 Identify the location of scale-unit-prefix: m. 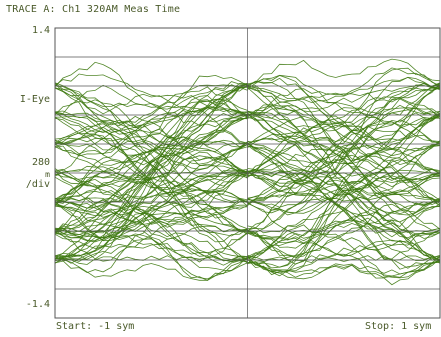
(47, 174).